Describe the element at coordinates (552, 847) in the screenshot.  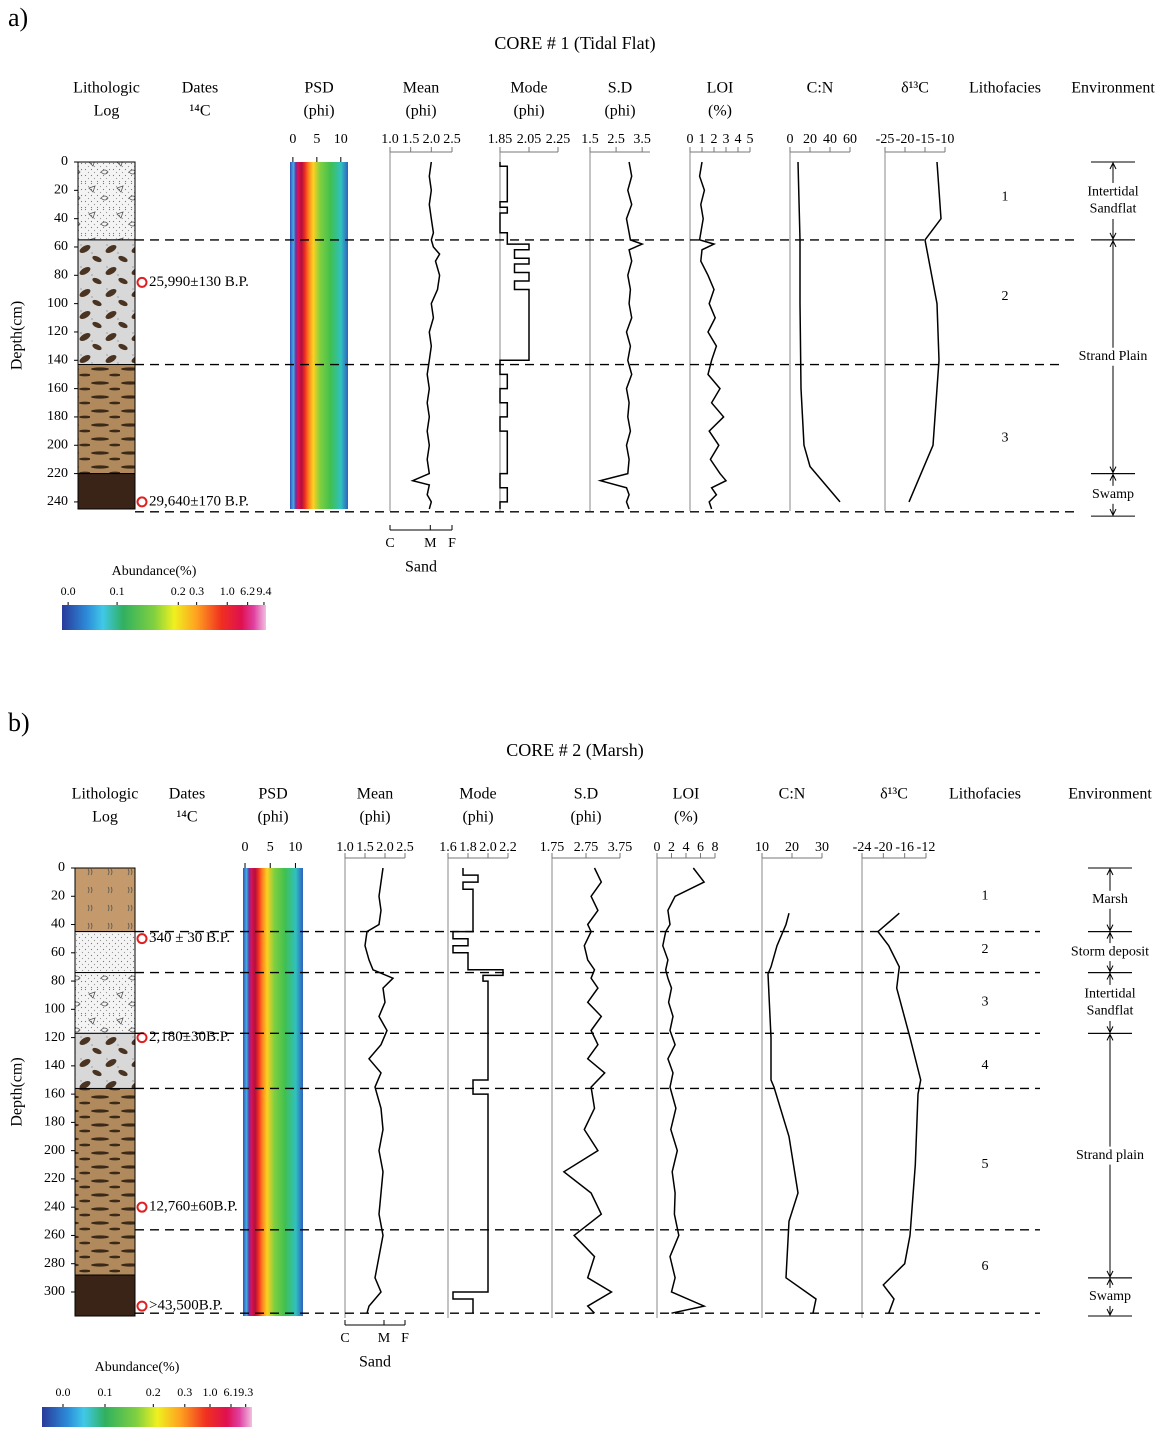
I see `x-tick-label: 1.75` at that location.